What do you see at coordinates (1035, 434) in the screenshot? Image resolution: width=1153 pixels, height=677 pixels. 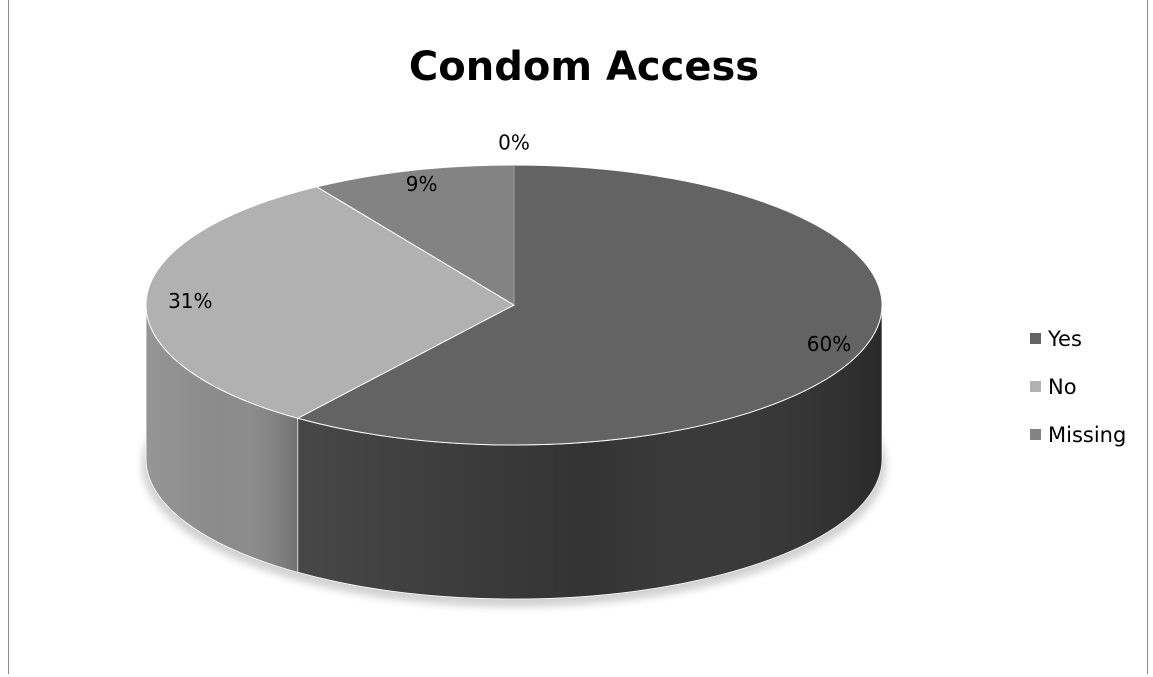 I see `legend-swatch-missing` at bounding box center [1035, 434].